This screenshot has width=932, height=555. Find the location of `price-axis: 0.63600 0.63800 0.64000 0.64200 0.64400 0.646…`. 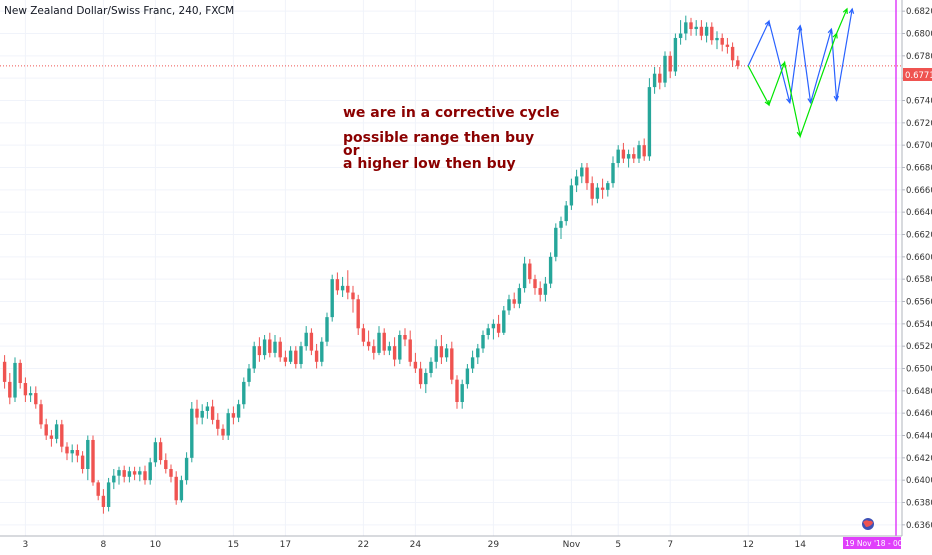

price-axis: 0.63600 0.63800 0.64000 0.64200 0.64400 0.646… is located at coordinates (916, 268).